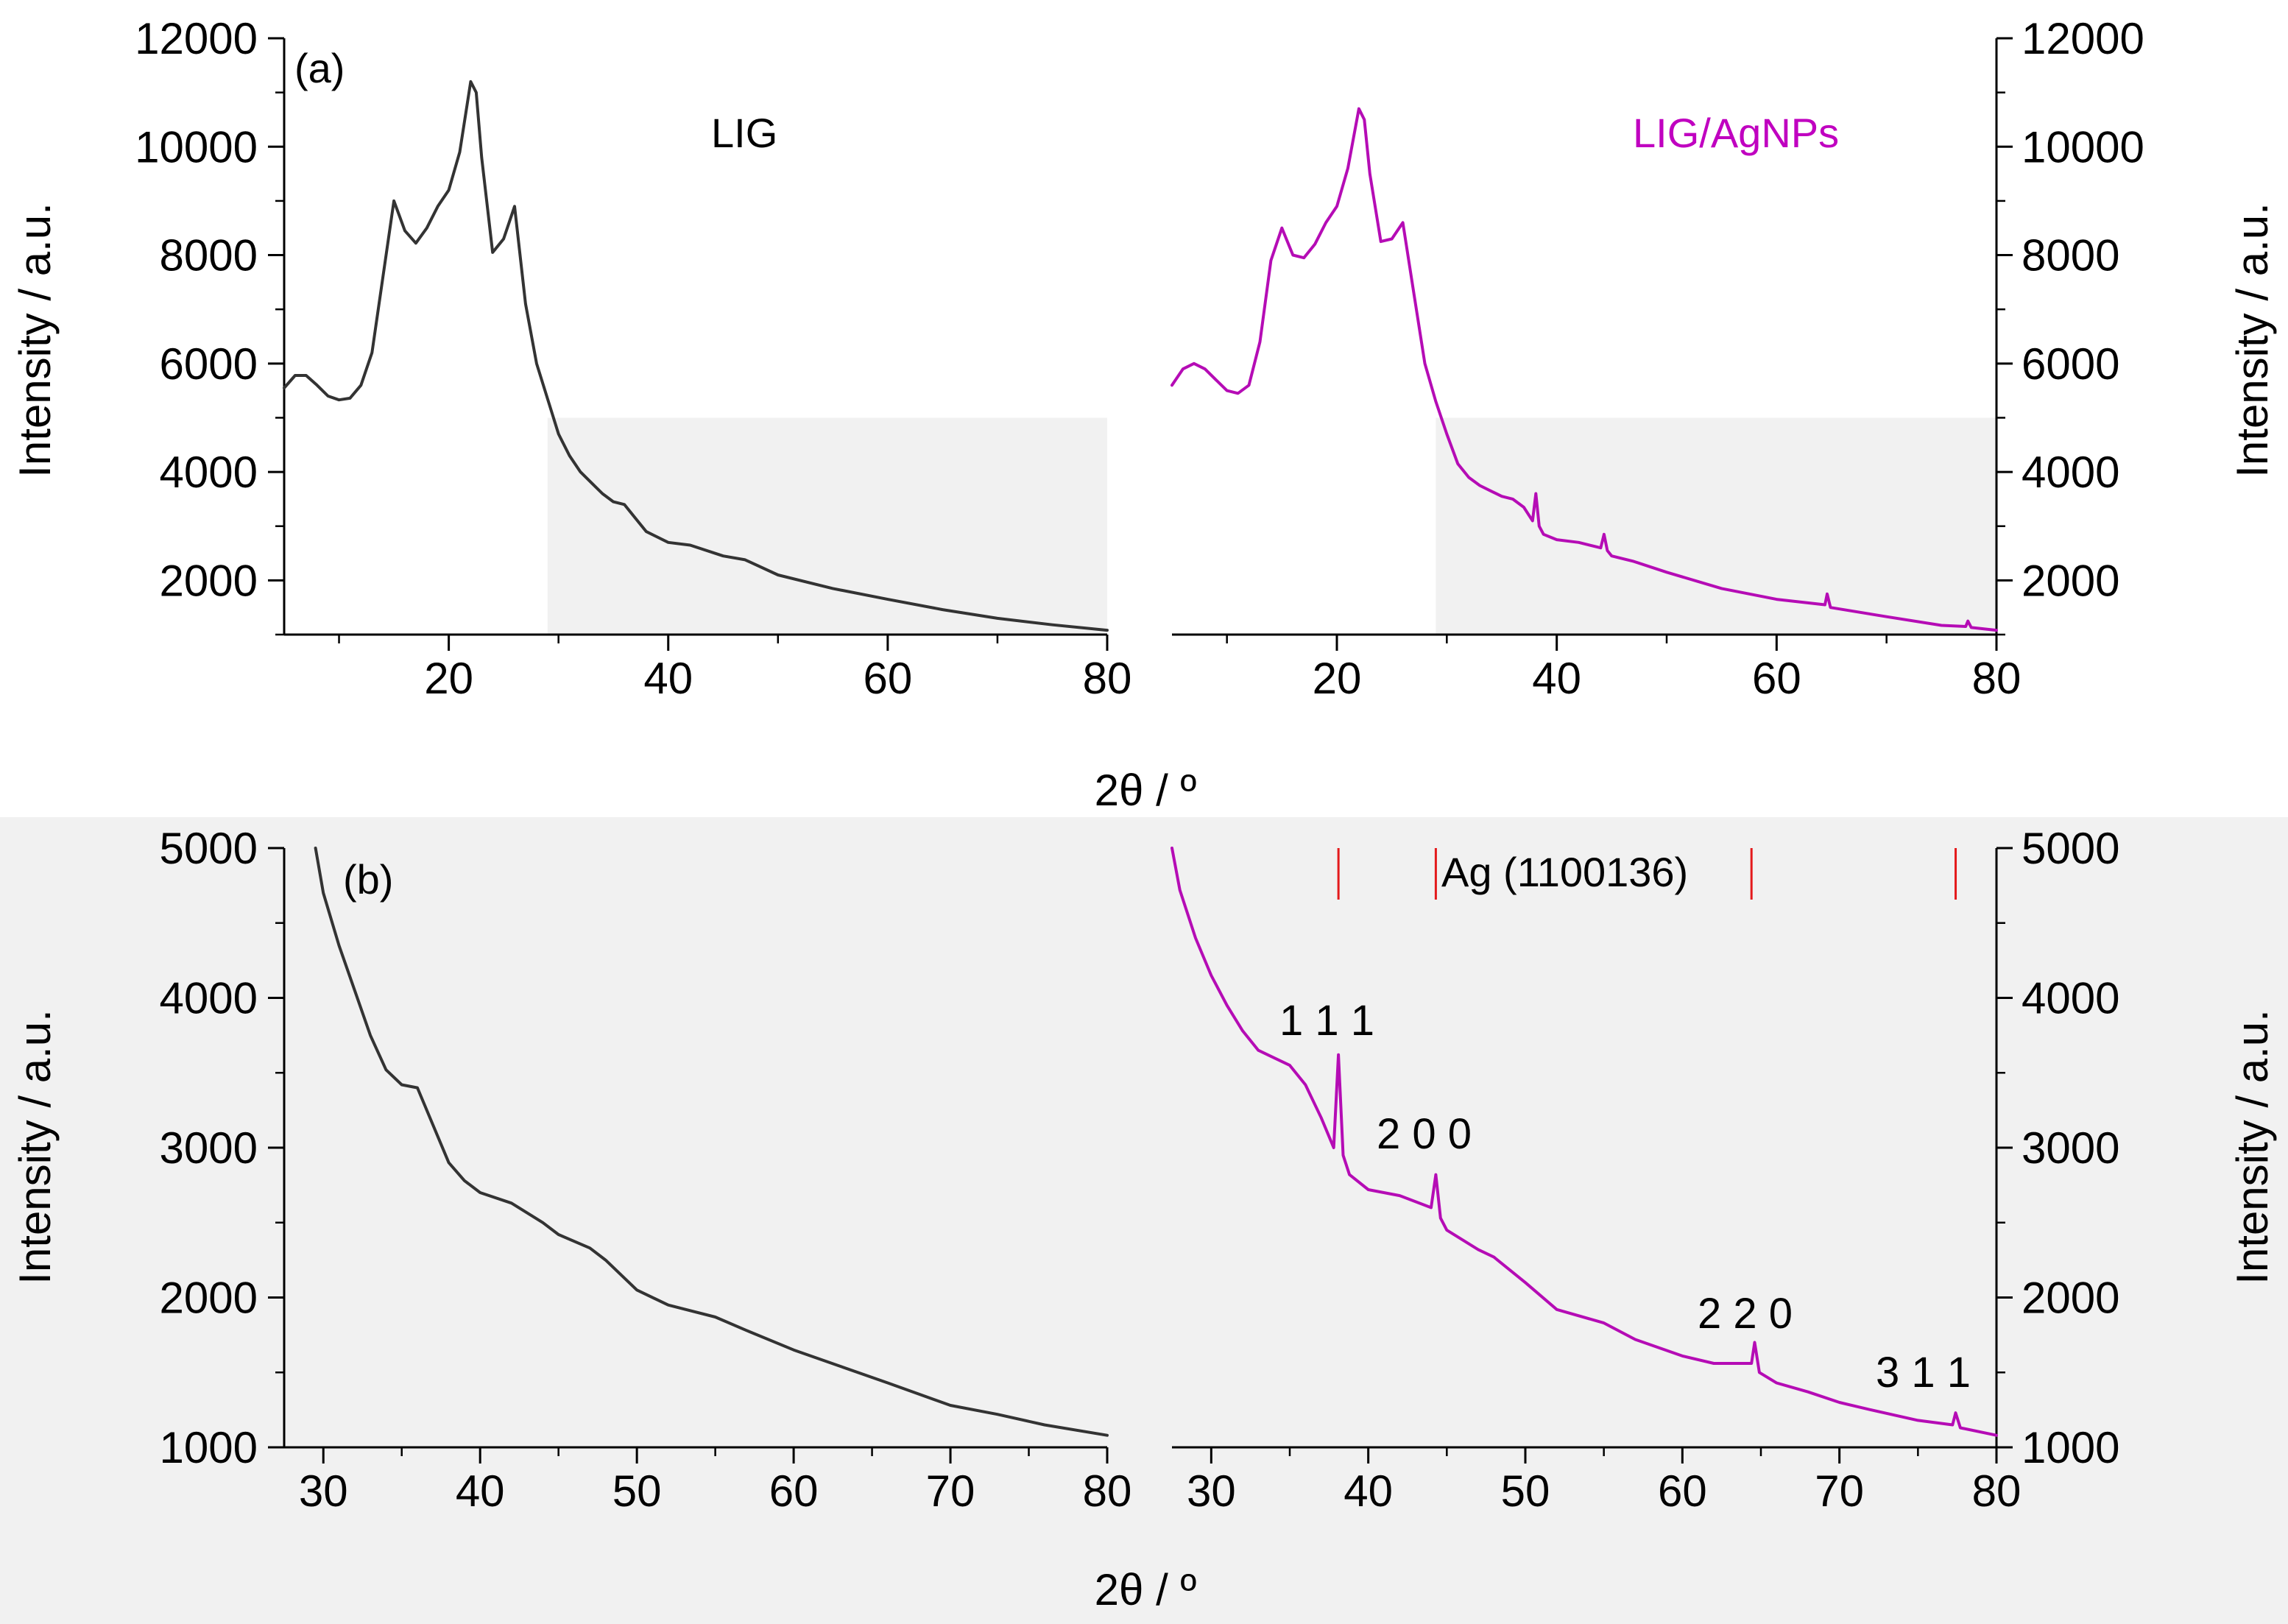 This screenshot has width=2288, height=1624. Describe the element at coordinates (794, 1491) in the screenshot. I see `panel-b-left-x-tick-label: 60` at that location.